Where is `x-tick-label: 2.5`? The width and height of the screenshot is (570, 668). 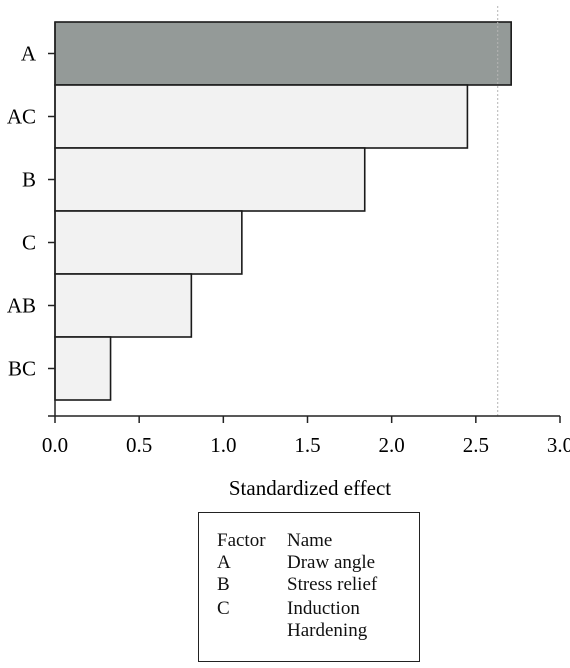 x-tick-label: 2.5 is located at coordinates (476, 445).